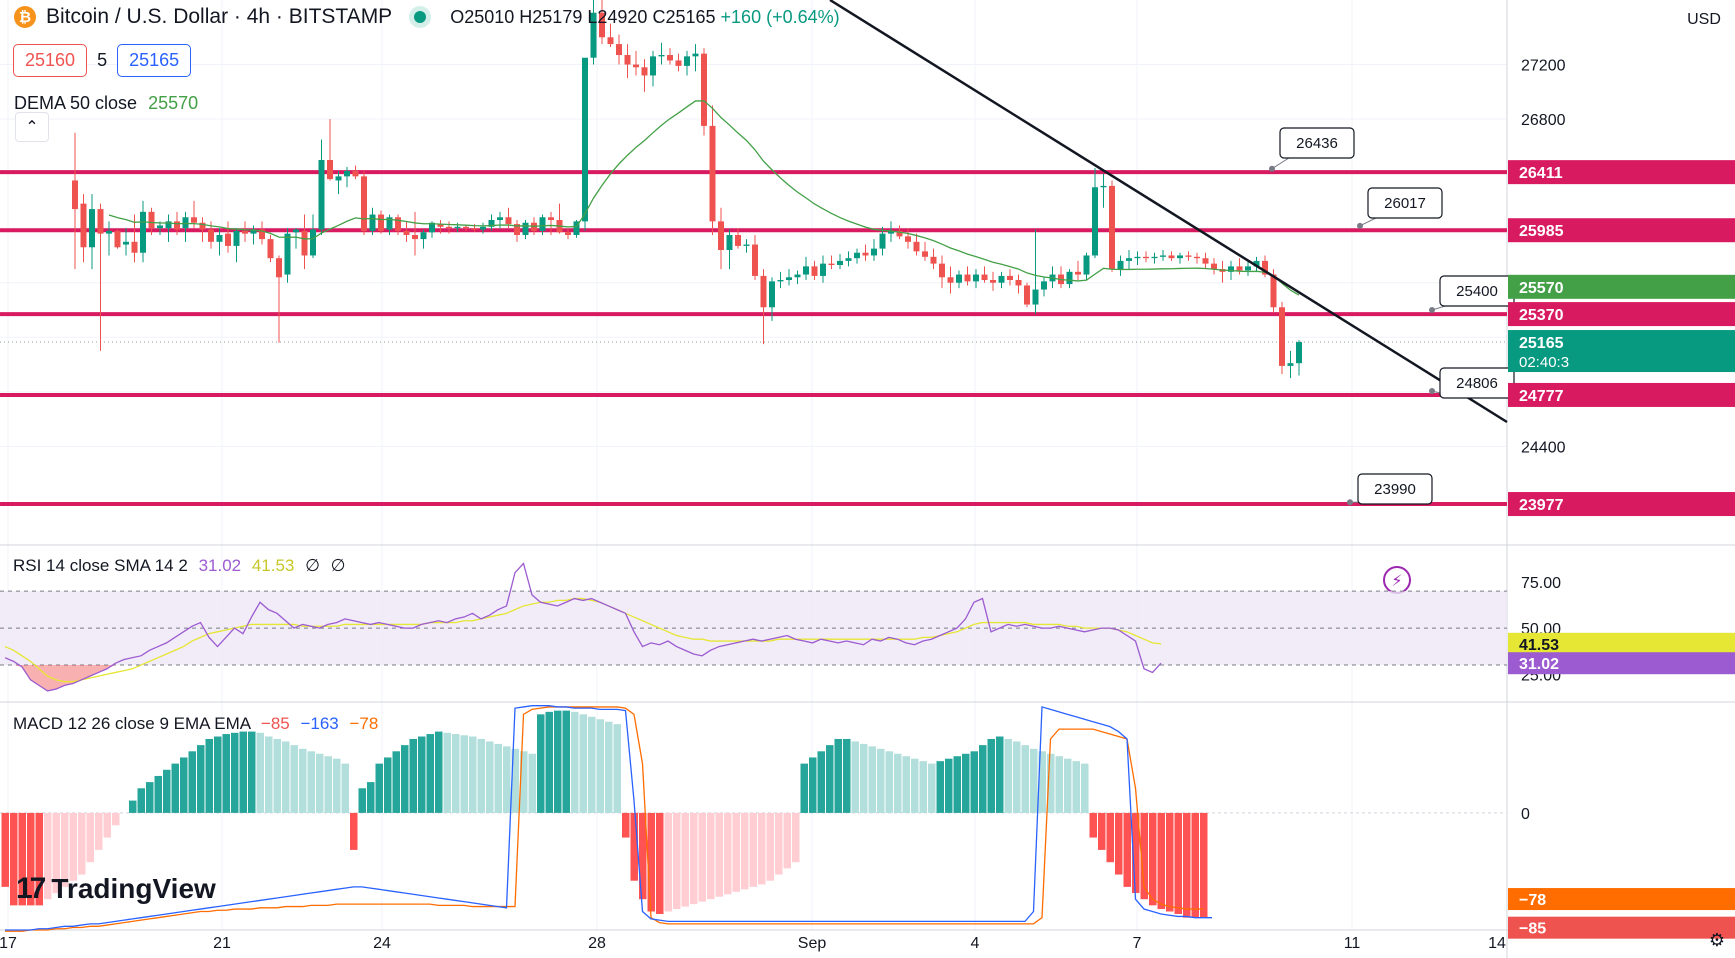  What do you see at coordinates (220, 565) in the screenshot?
I see `rsi-value: 31.02` at bounding box center [220, 565].